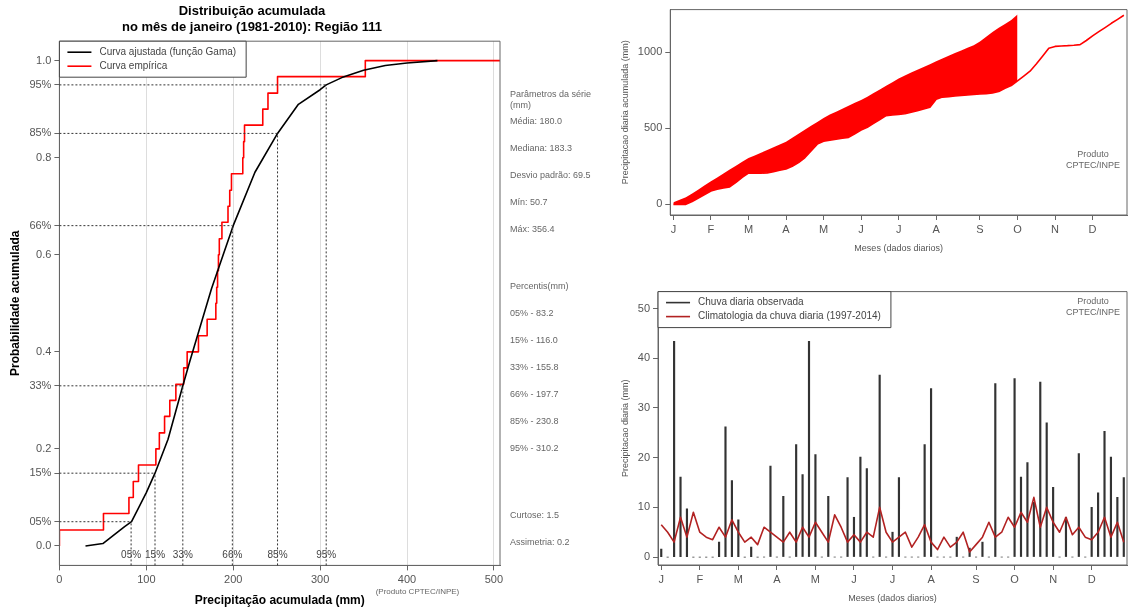  Describe the element at coordinates (40, 132) in the screenshot. I see `y-tick-label: 85%` at that location.